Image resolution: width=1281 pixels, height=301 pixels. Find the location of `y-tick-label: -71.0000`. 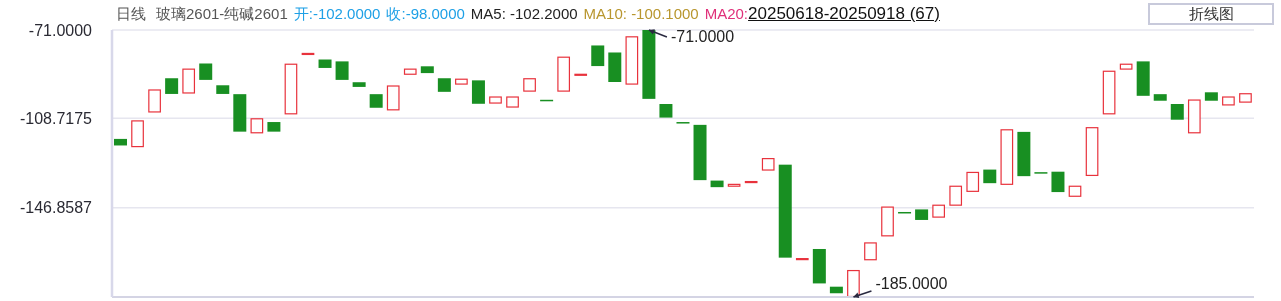

y-tick-label: -71.0000 is located at coordinates (60, 30).